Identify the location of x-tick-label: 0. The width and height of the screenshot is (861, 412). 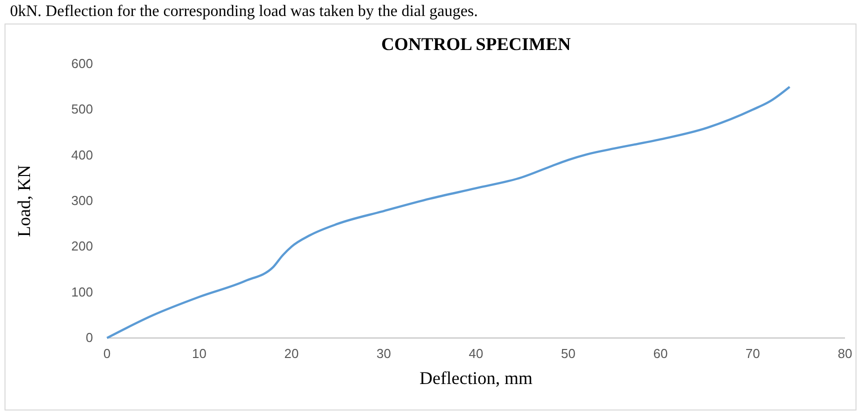
(107, 353).